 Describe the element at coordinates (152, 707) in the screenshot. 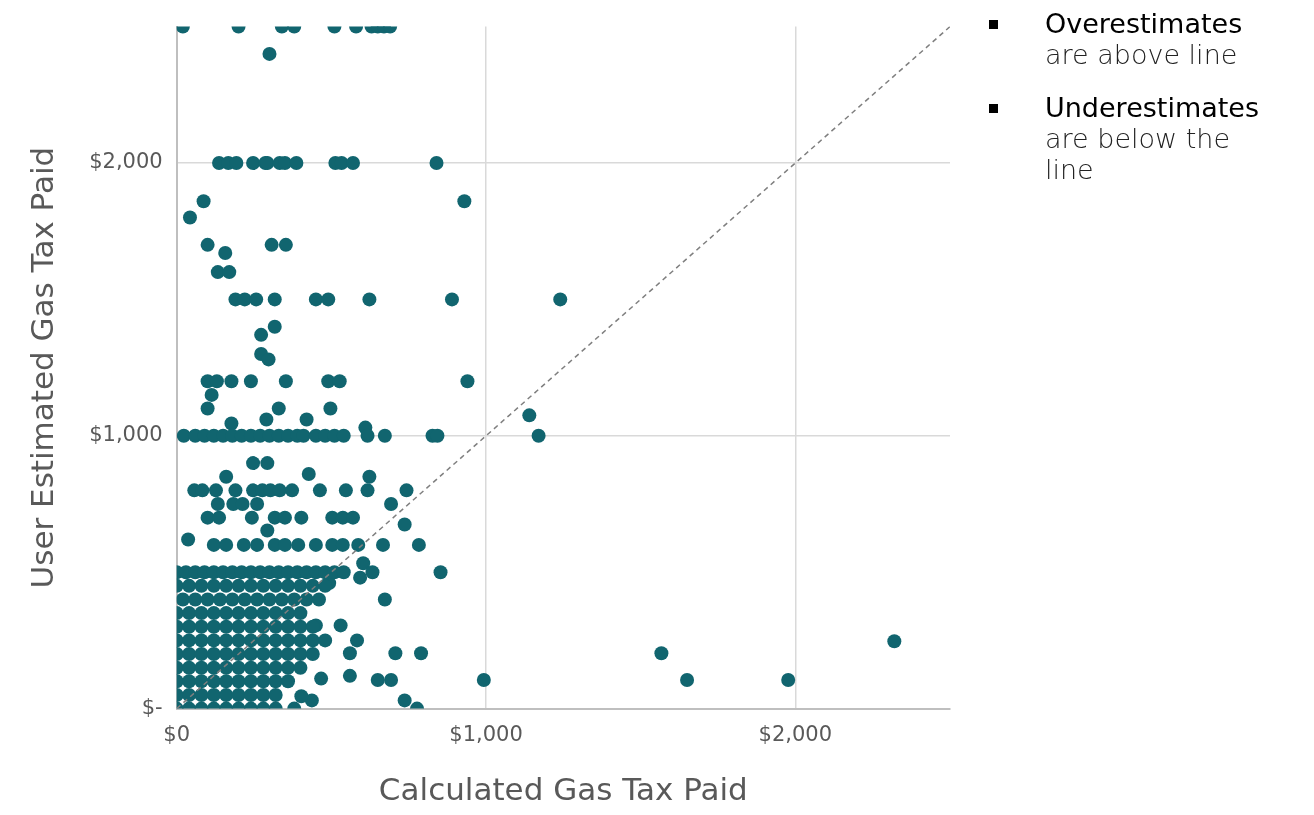

I see `y-tick-label: $-` at that location.